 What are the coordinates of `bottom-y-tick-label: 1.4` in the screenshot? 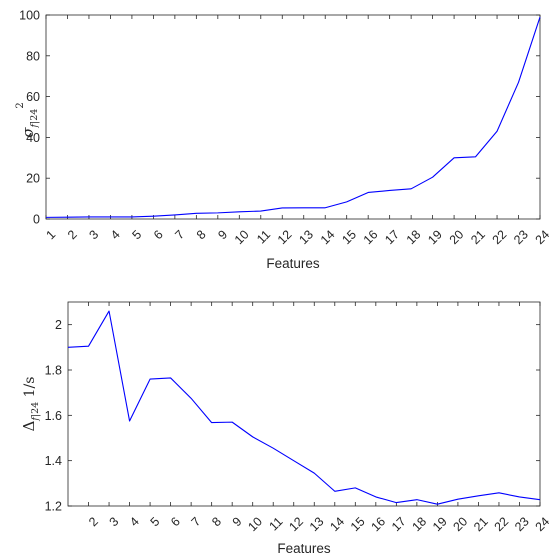 It's located at (53, 461).